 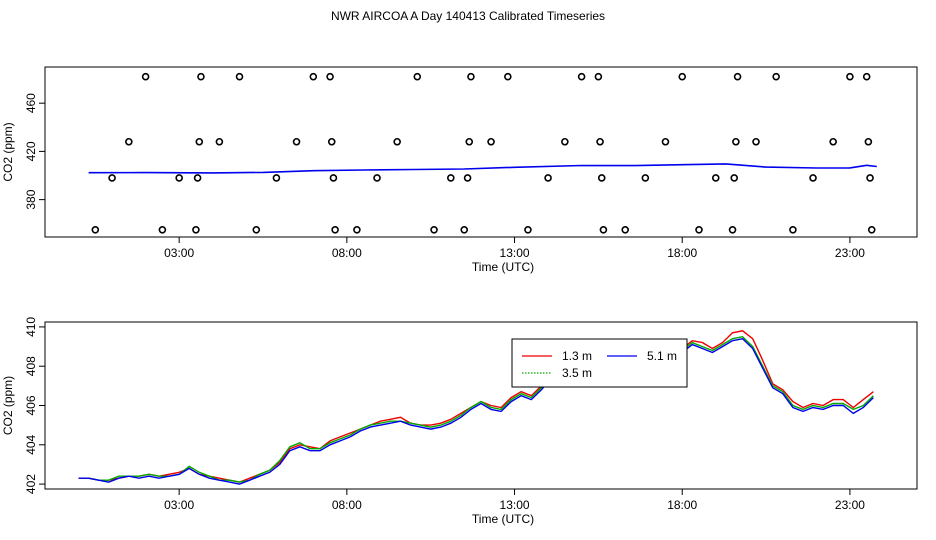 What do you see at coordinates (179, 505) in the screenshot?
I see `panel-2-x-tick-label: 03:00` at bounding box center [179, 505].